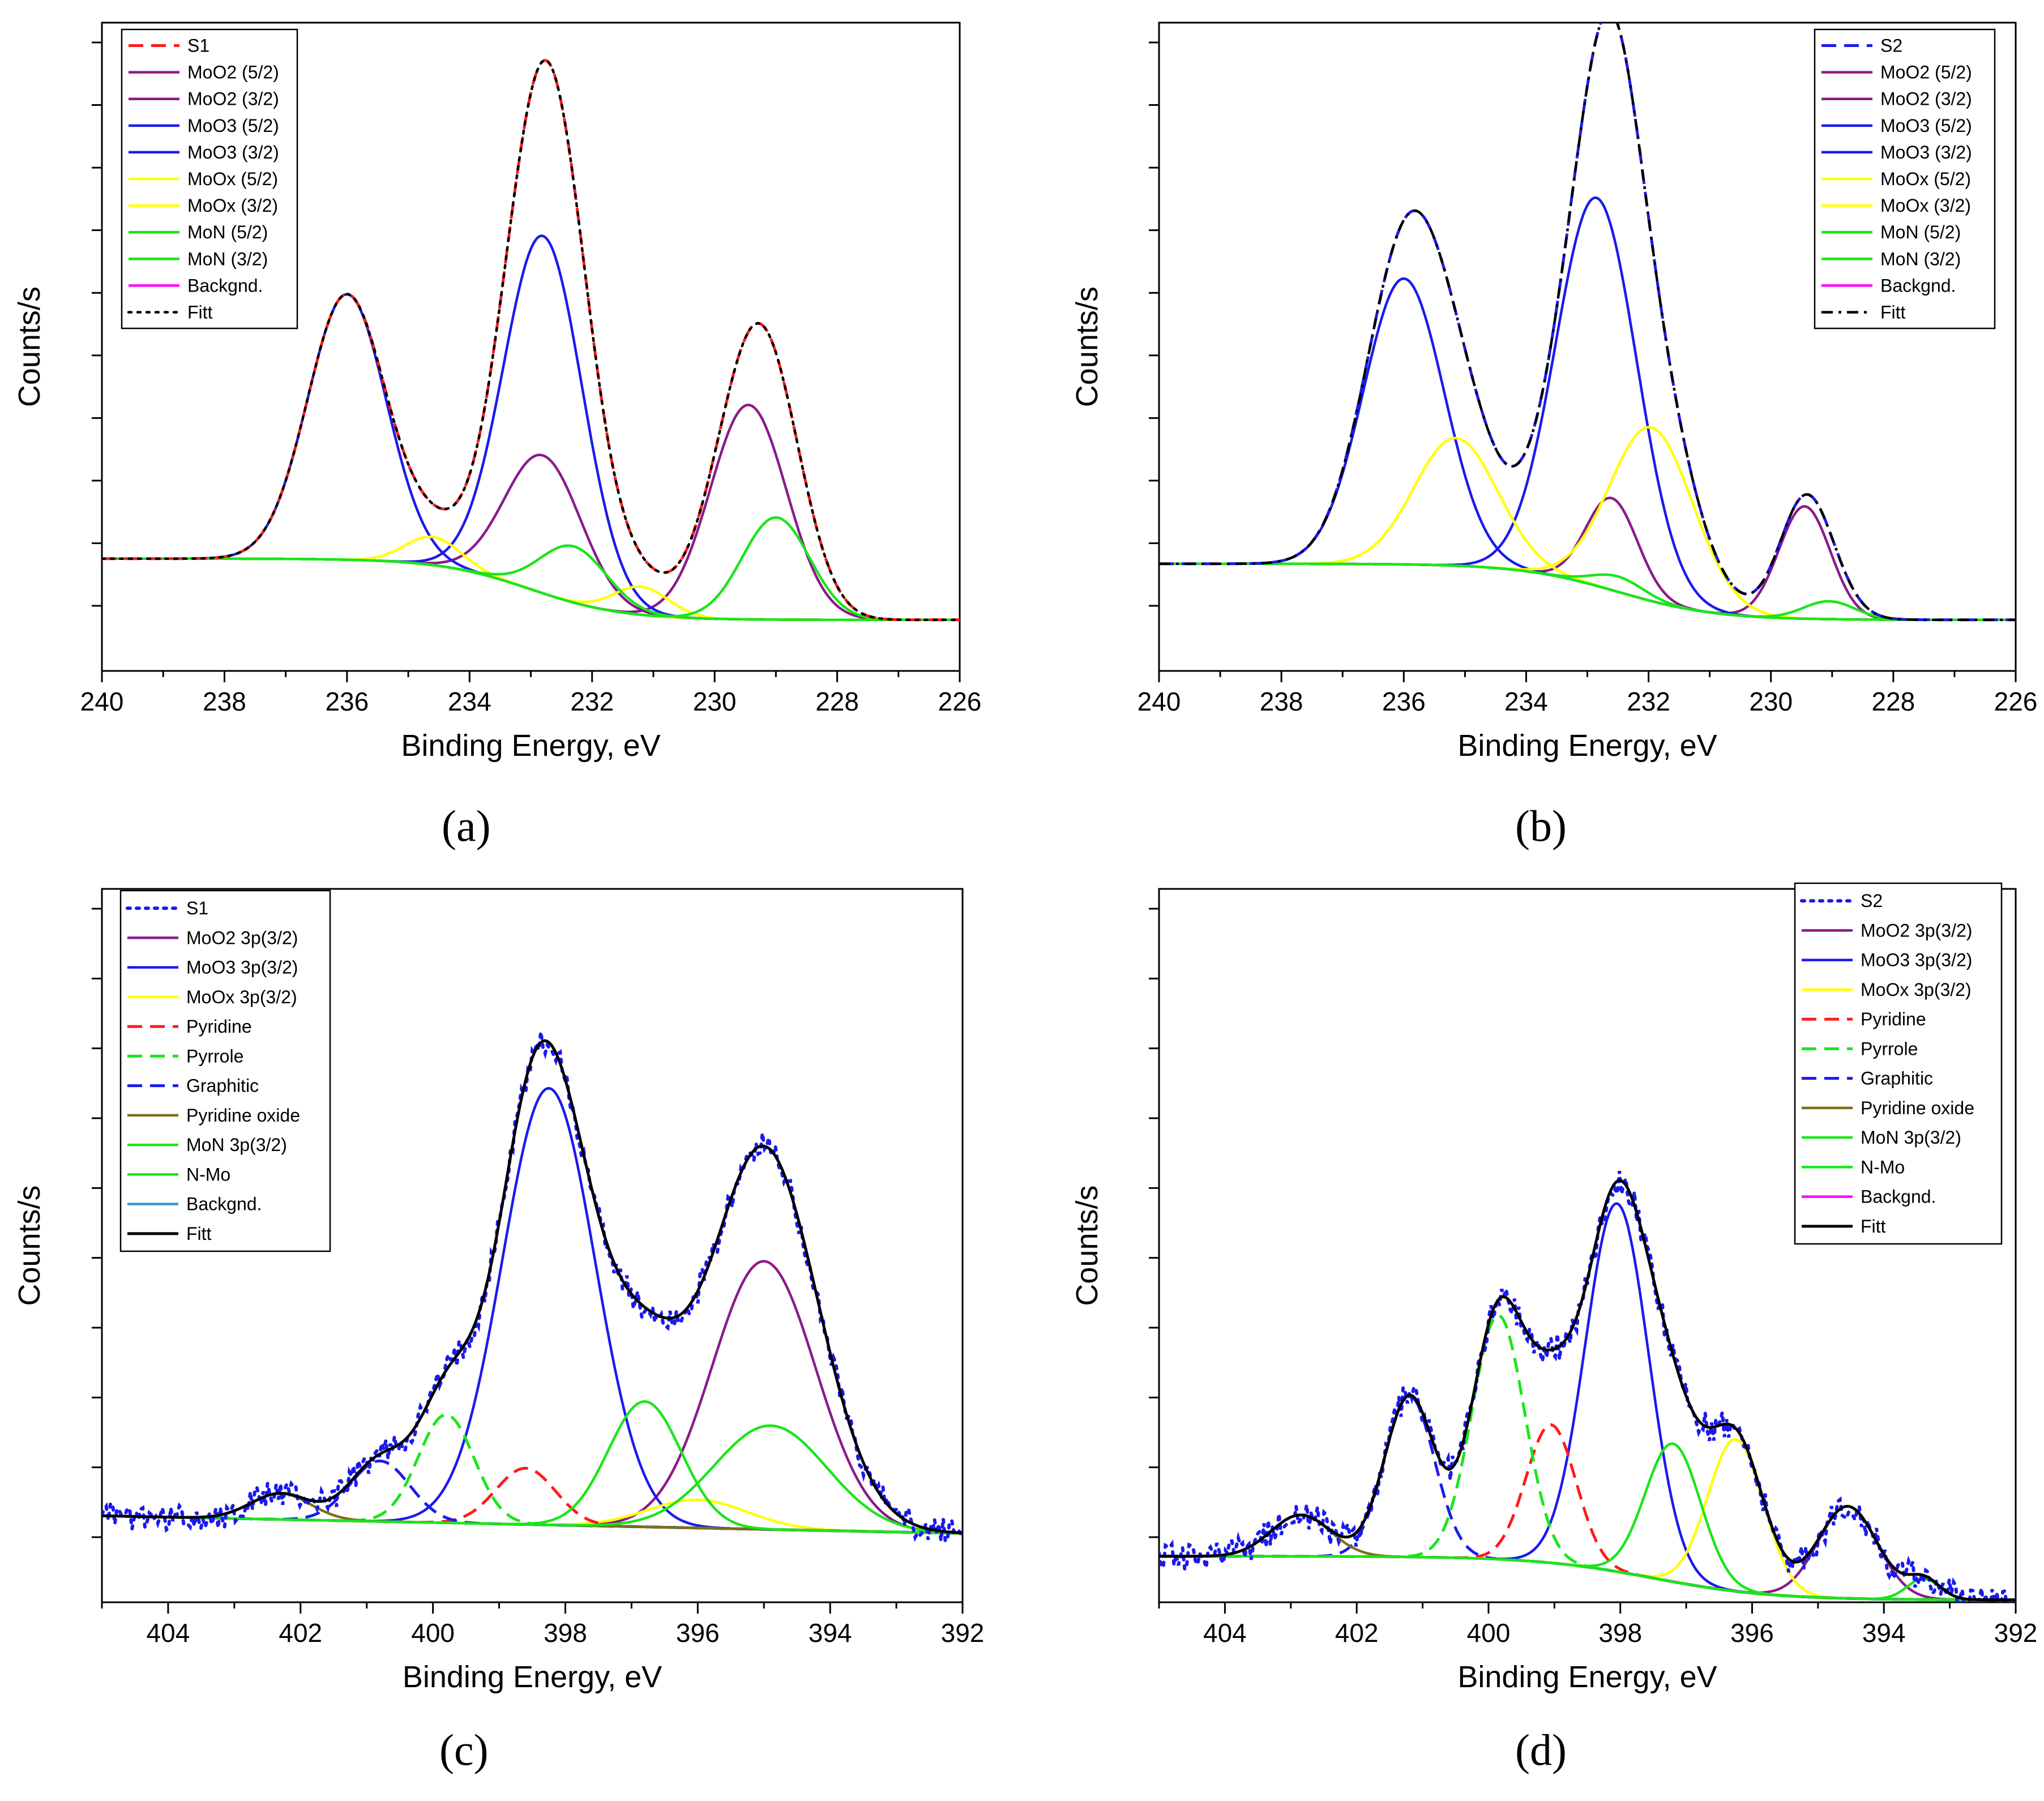  What do you see at coordinates (1893, 1019) in the screenshot?
I see `legend-label: Pyridine` at bounding box center [1893, 1019].